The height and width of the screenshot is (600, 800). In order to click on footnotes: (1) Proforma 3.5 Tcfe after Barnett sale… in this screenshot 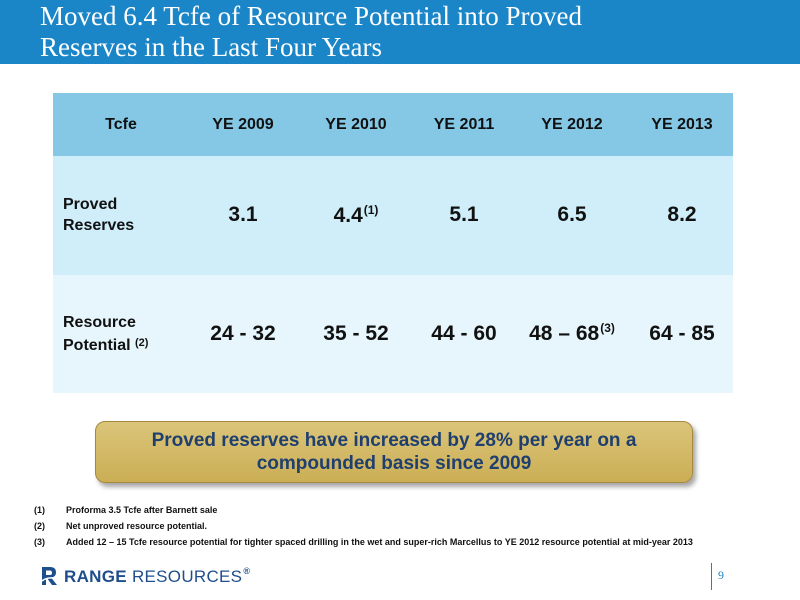, I will do `click(409, 526)`.